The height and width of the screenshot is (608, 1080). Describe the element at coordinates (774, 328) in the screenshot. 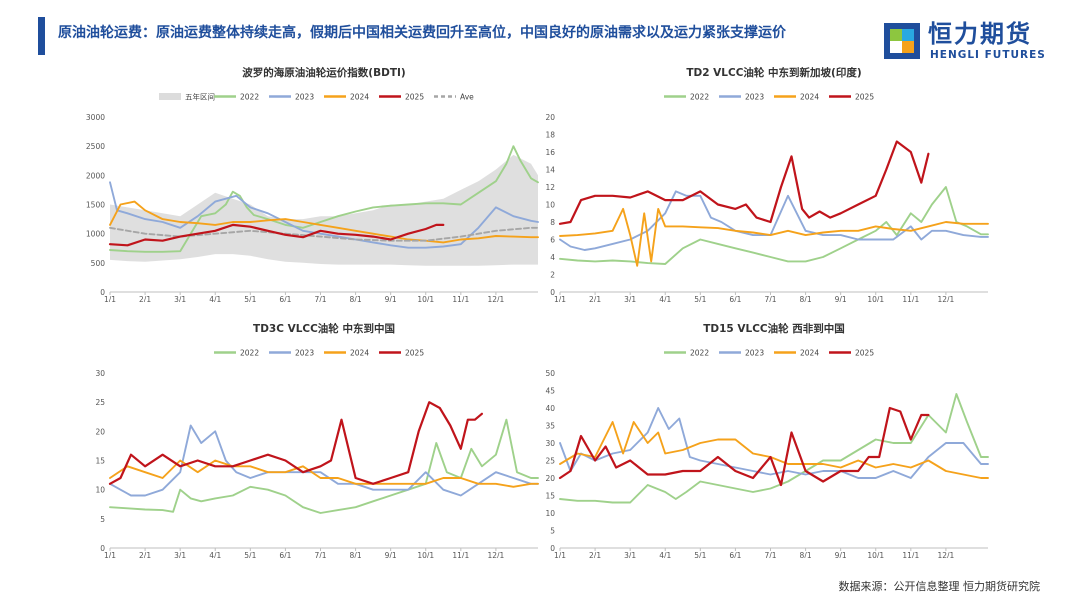

I see `chart-title: TD15 VLCC油轮 西非到中国` at that location.